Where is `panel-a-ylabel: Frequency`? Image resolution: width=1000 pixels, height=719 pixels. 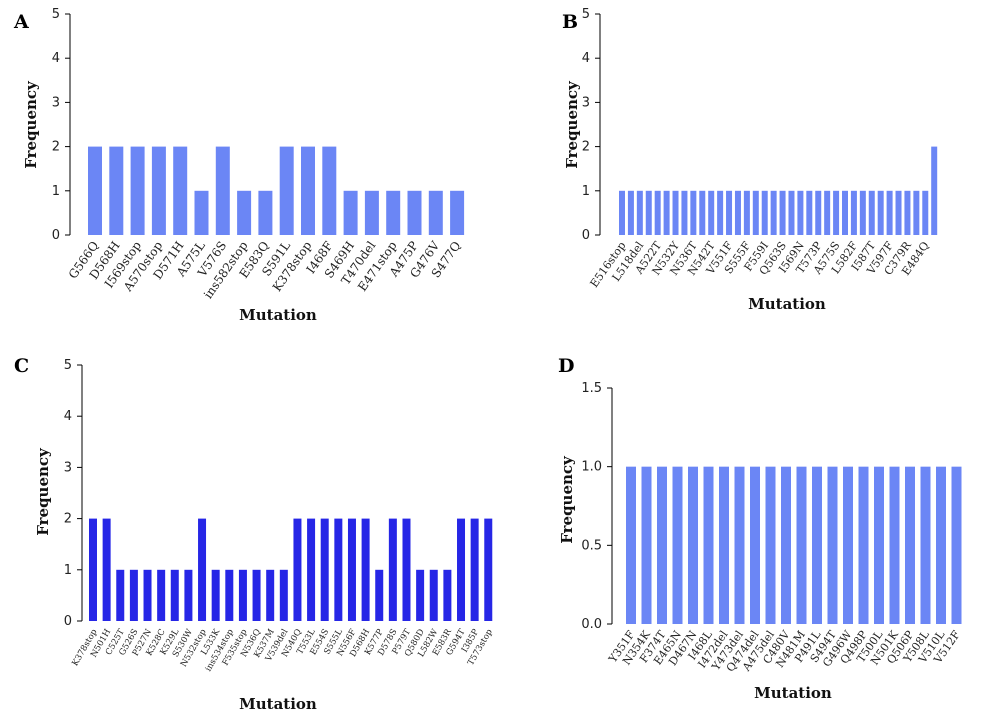
panel-a-ylabel: Frequency is located at coordinates (31, 124).